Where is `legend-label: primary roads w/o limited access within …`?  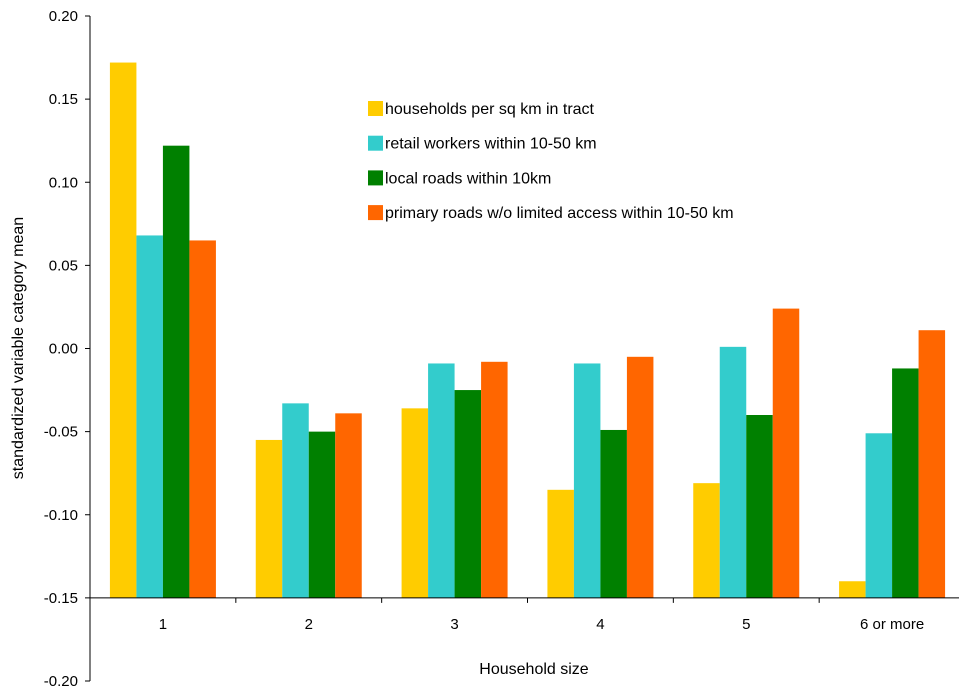
legend-label: primary roads w/o limited access within … is located at coordinates (559, 213).